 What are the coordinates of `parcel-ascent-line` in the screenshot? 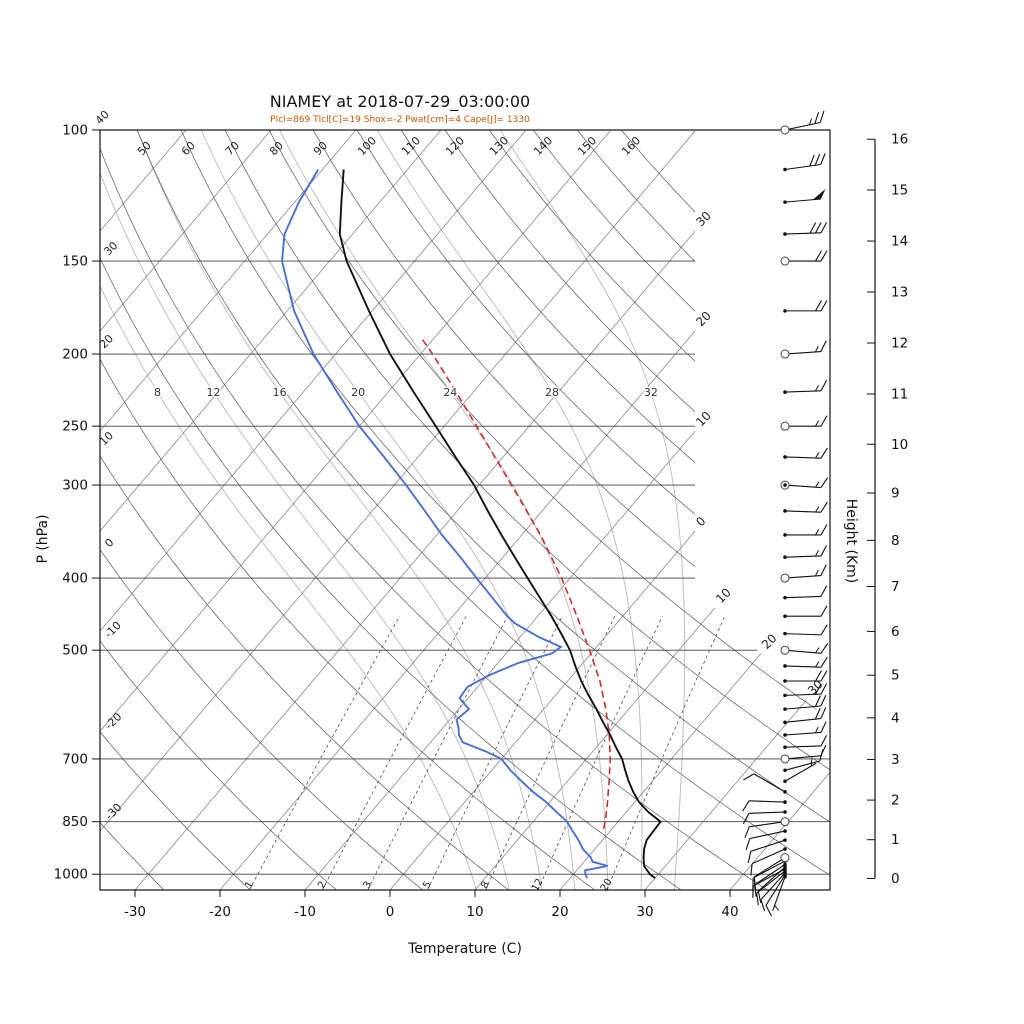 It's located at (516, 583).